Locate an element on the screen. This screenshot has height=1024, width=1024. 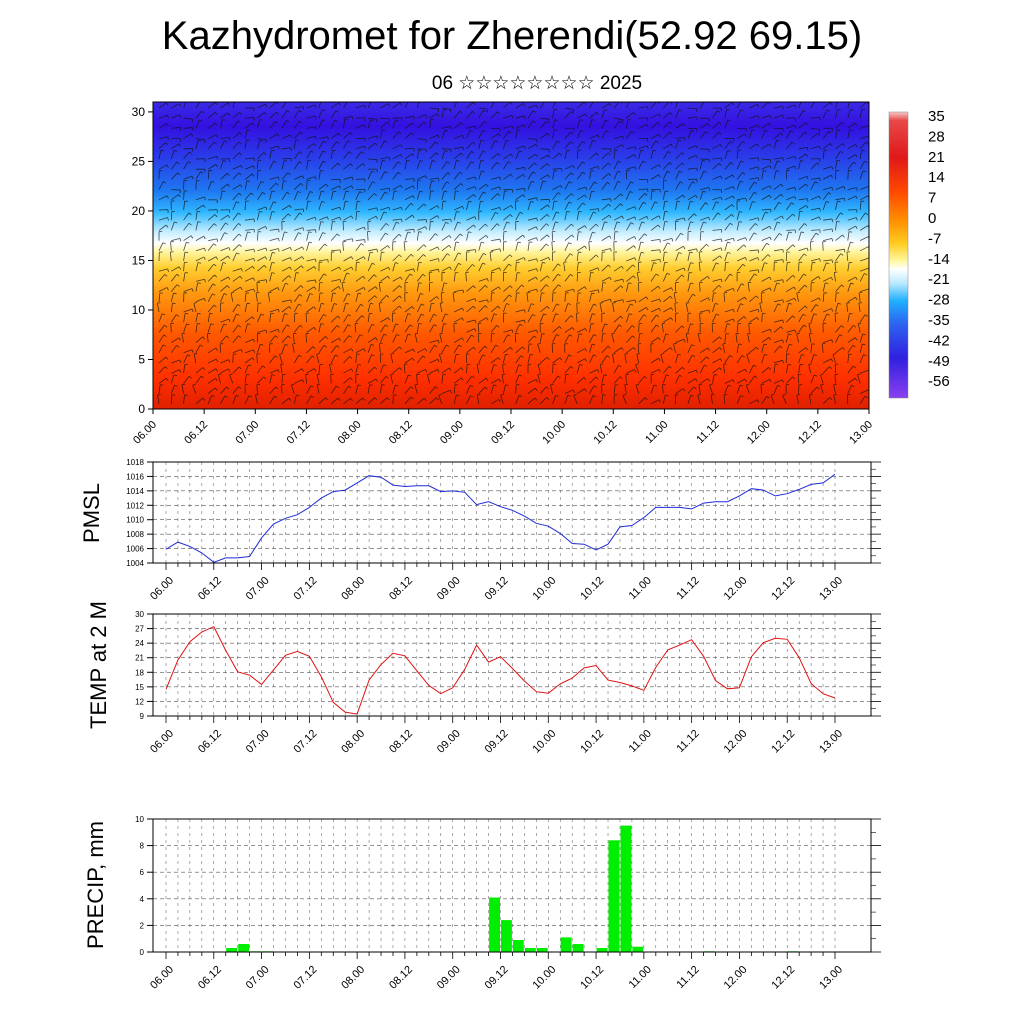
profile-x-tick-label: 08.00 is located at coordinates (350, 433).